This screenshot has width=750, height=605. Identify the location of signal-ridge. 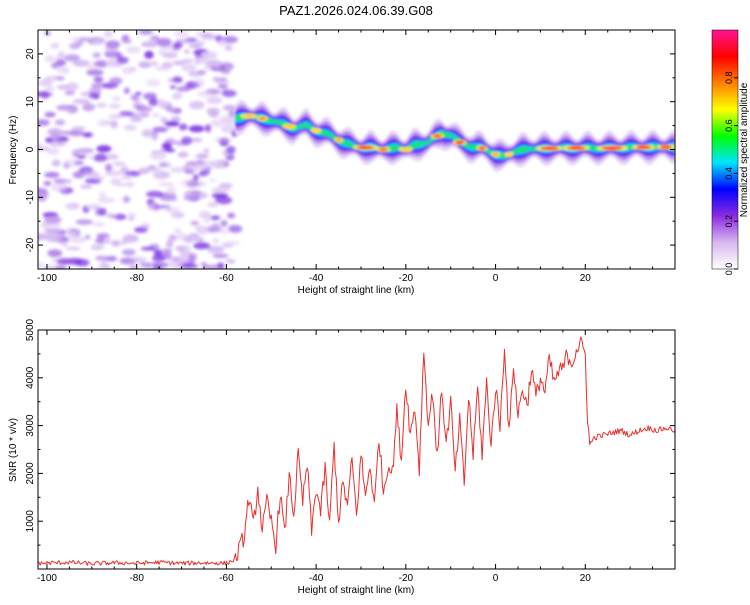
(455, 136).